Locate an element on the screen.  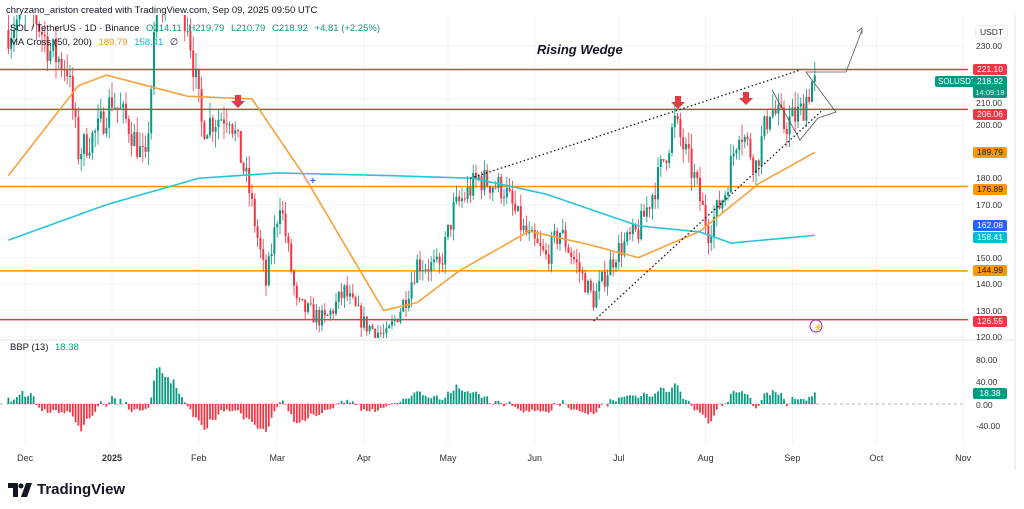
price-level-label: 162.08 is located at coordinates (990, 226).